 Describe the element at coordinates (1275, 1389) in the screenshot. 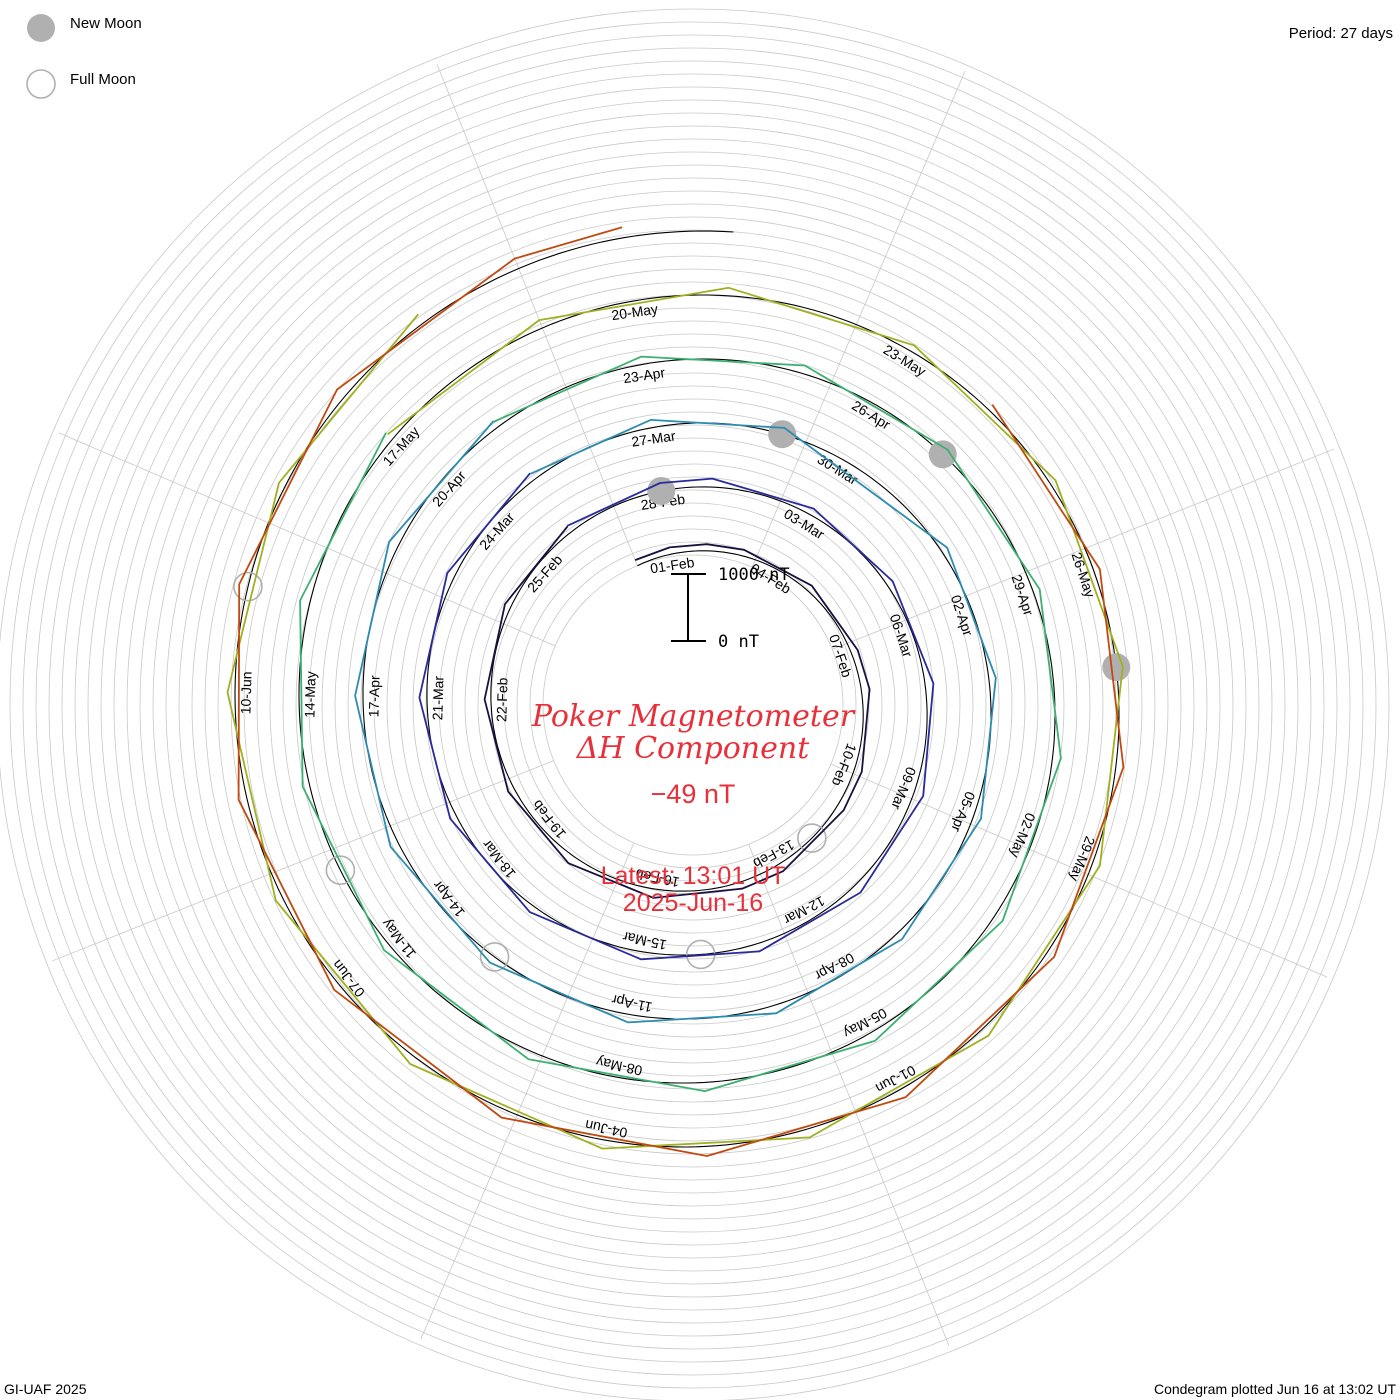

I see `footer-plotted: Condegram plotted Jun 16 at 13:02 UT` at that location.